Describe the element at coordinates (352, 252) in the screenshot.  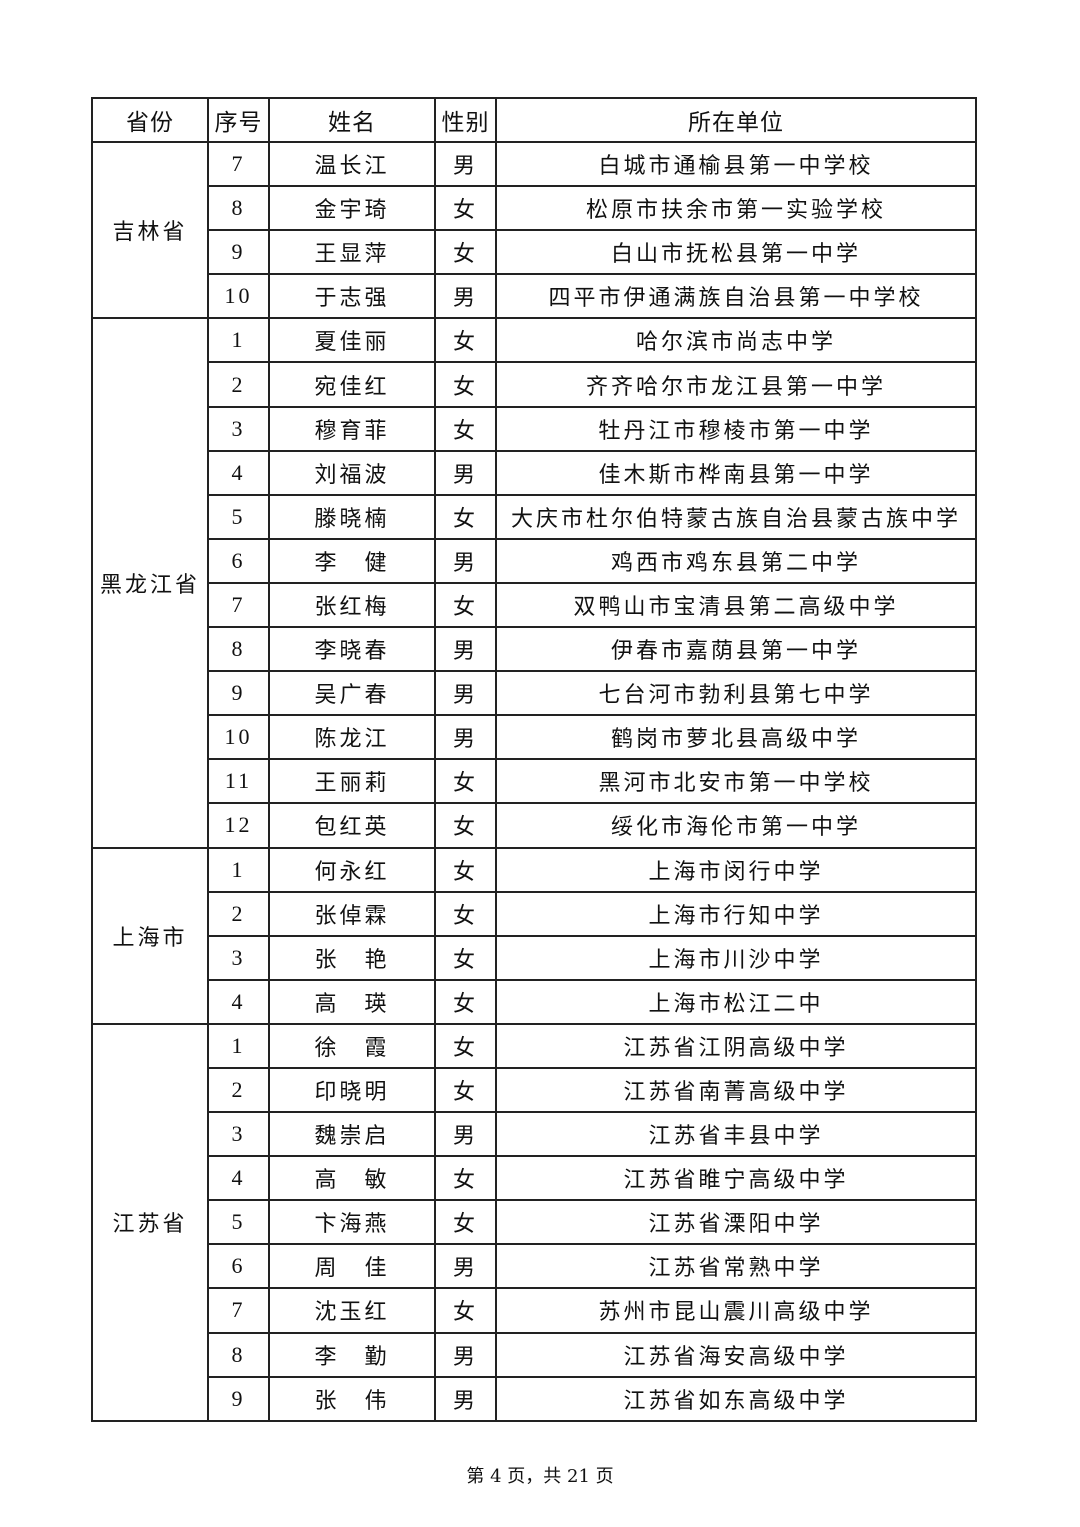
I see `name-cell: 王显萍` at that location.